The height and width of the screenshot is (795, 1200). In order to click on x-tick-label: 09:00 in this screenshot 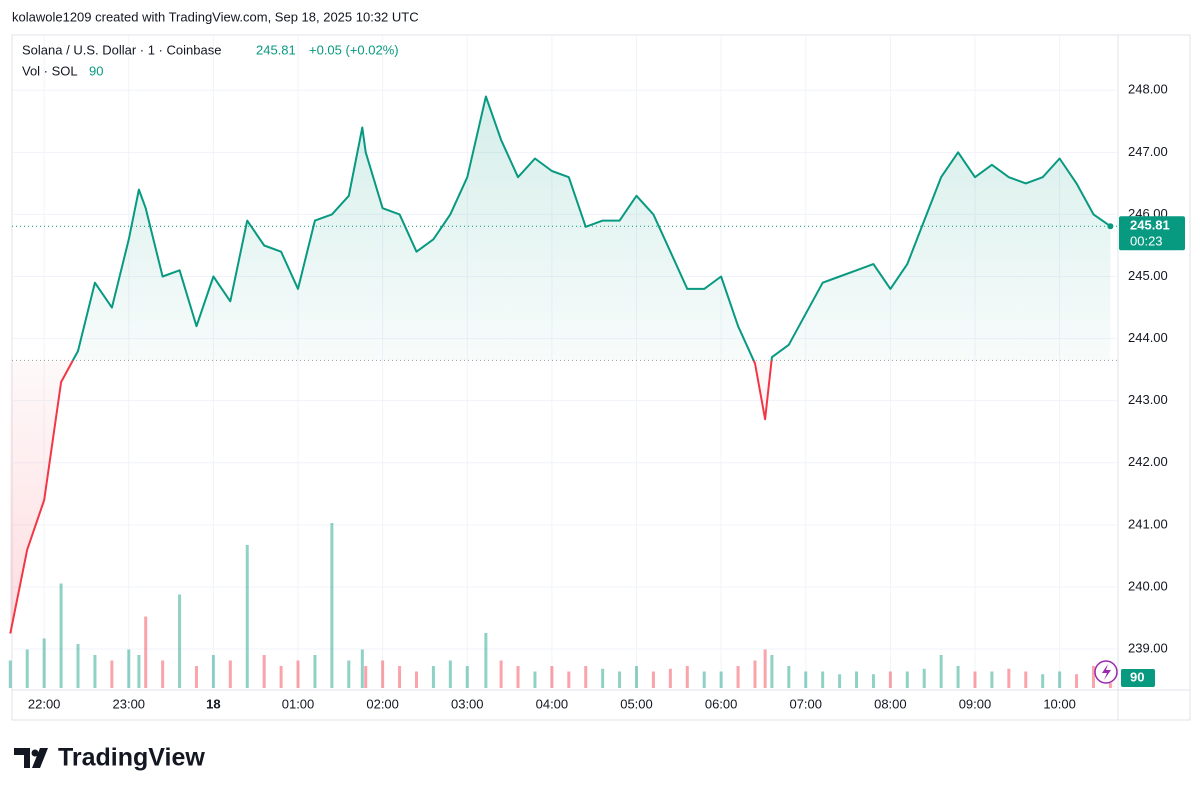, I will do `click(975, 703)`.